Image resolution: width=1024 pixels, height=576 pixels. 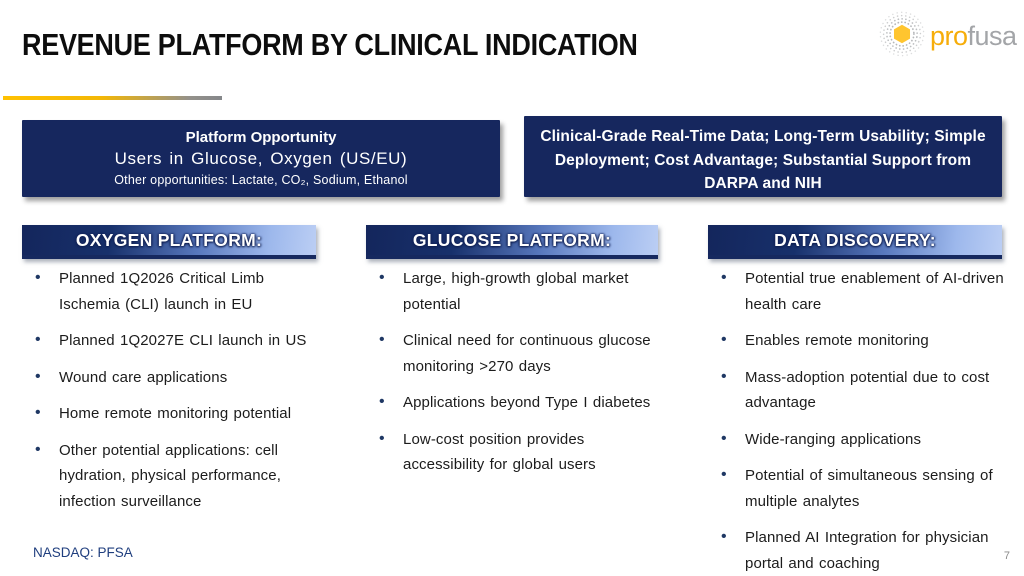 I want to click on nasdaq-ticker: NASDAQ: PFSA, so click(x=83, y=552).